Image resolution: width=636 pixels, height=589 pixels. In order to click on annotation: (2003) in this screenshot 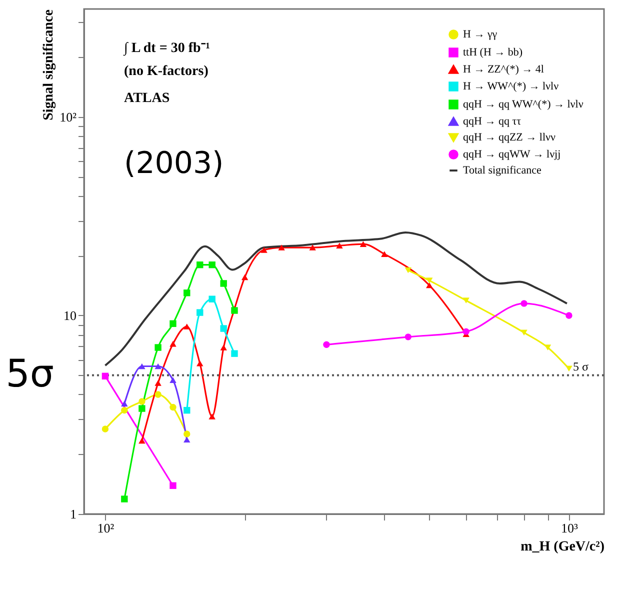, I will do `click(174, 163)`.